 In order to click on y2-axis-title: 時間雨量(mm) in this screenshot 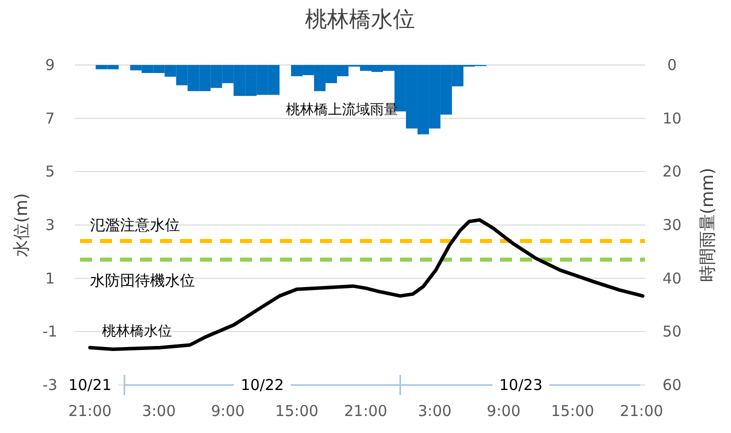, I will do `click(708, 225)`.